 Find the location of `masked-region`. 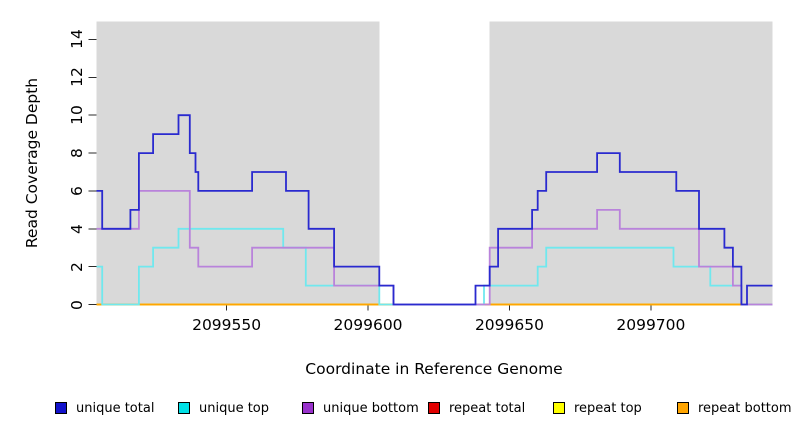

masked-region is located at coordinates (434, 163).